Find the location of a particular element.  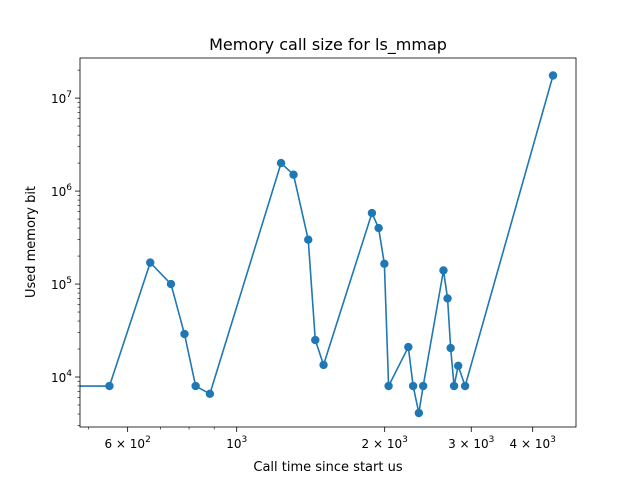

y-tick-label: 10⁴ is located at coordinates (61, 377).